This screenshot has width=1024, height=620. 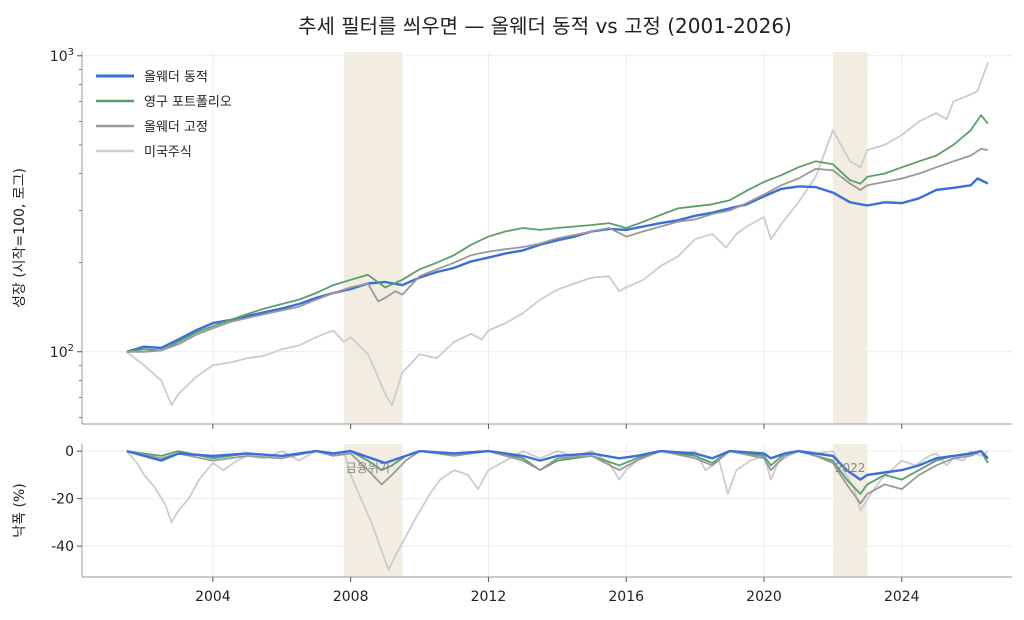 I want to click on x-tick-label: 2008, so click(x=351, y=597).